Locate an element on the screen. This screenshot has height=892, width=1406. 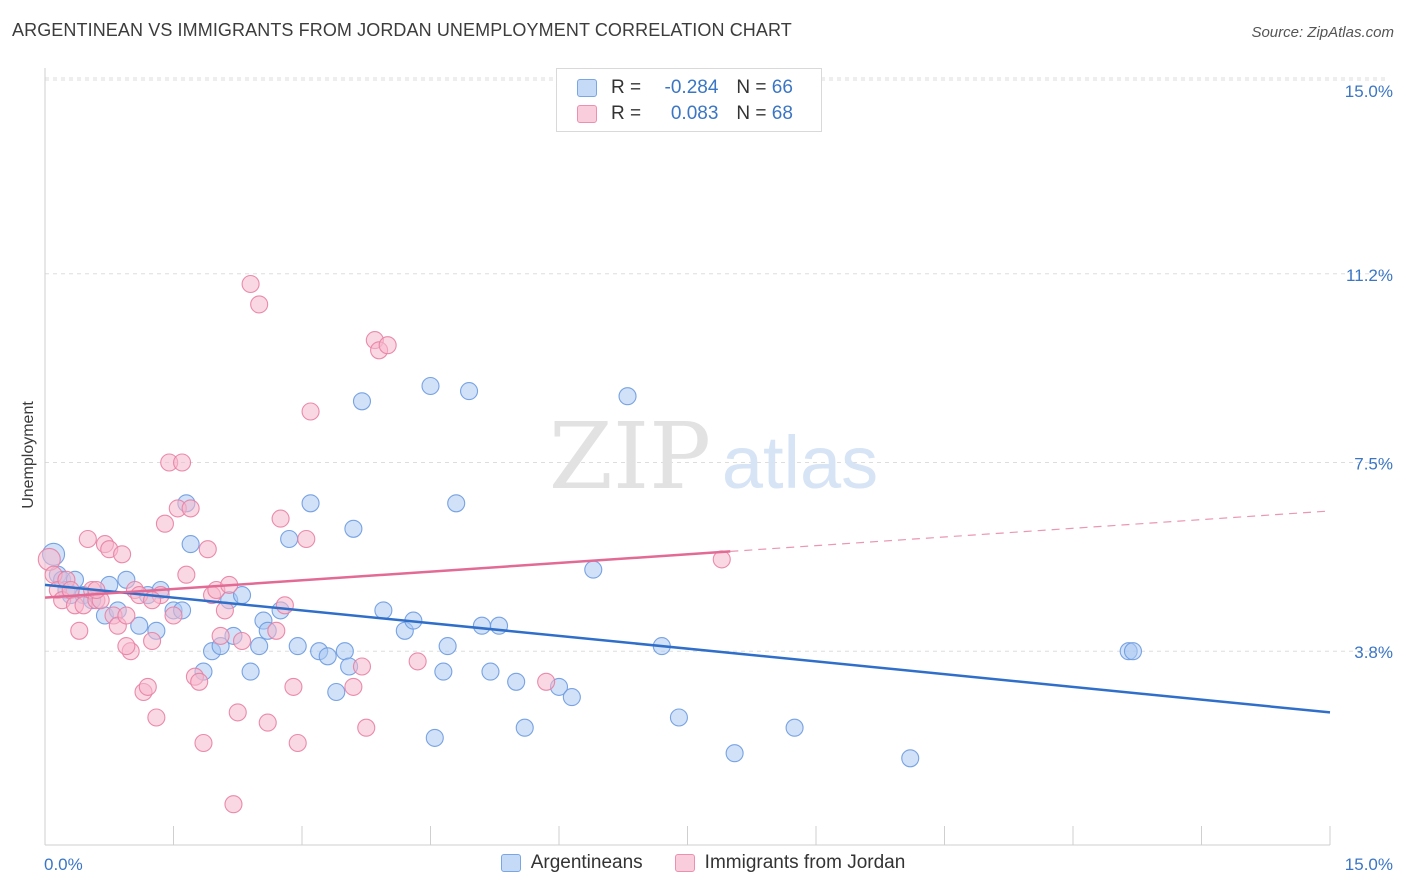
legend-item-jordan: Immigrants from Jordan is located at coordinates (790, 863).